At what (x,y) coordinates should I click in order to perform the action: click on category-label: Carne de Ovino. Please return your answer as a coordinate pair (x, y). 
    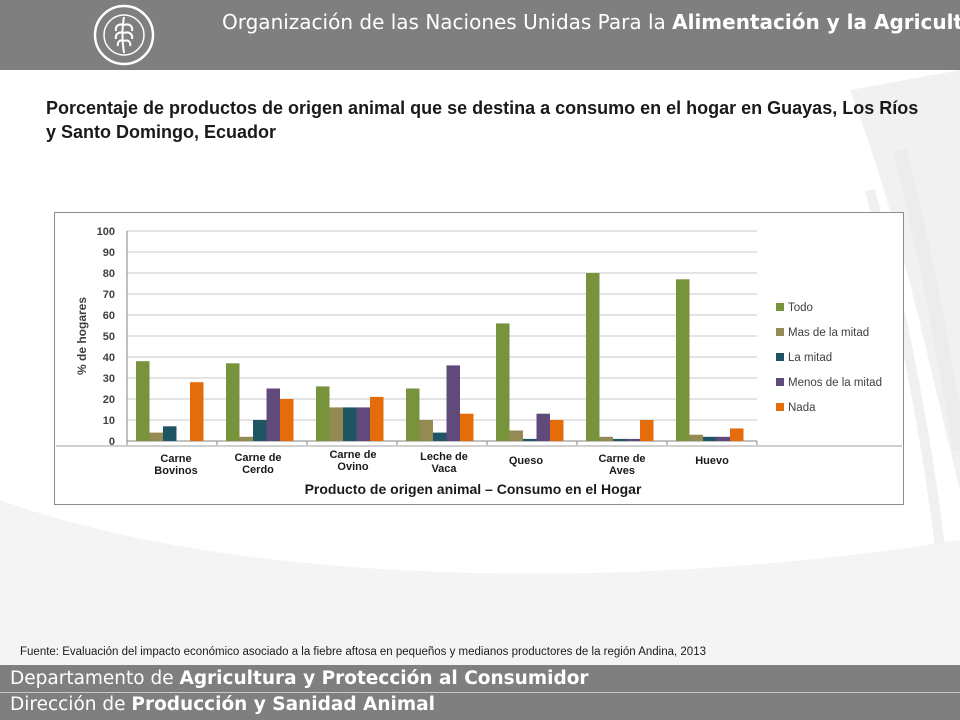
    Looking at the image, I should click on (352, 461).